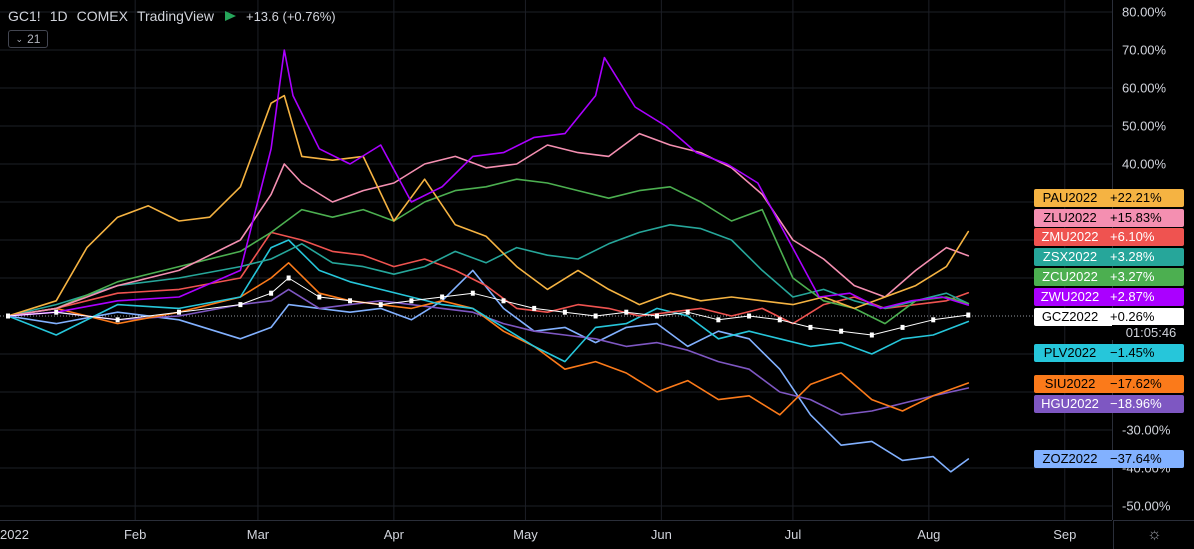 The height and width of the screenshot is (549, 1194). I want to click on series-tag-zcu2022: ZCU2022 +3.27%, so click(1109, 277).